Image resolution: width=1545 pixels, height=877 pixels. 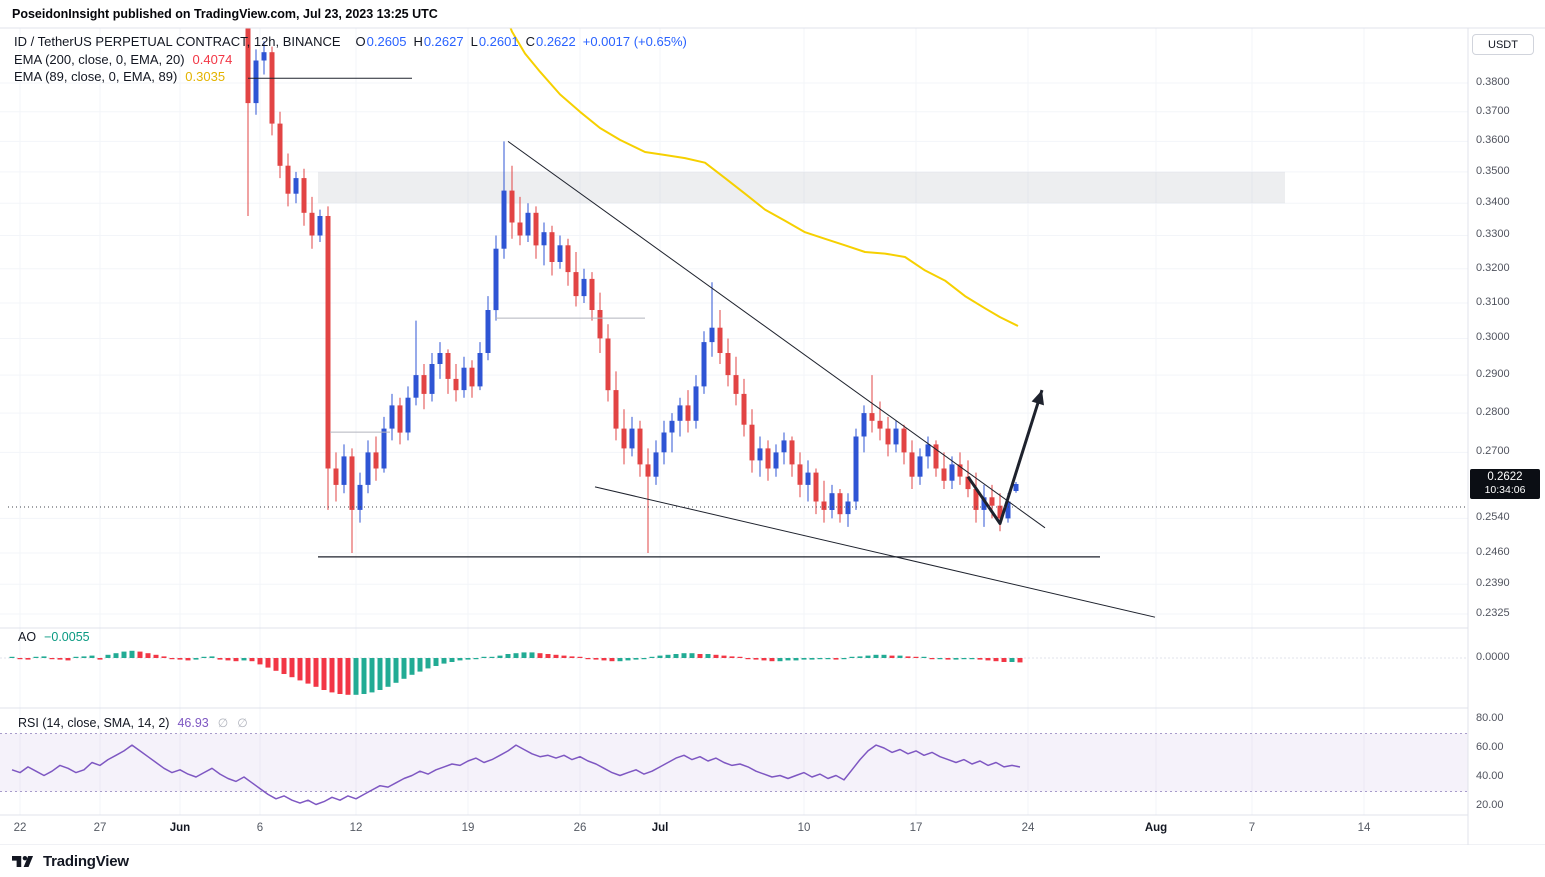 I want to click on time-axis-label: Jul, so click(x=660, y=828).